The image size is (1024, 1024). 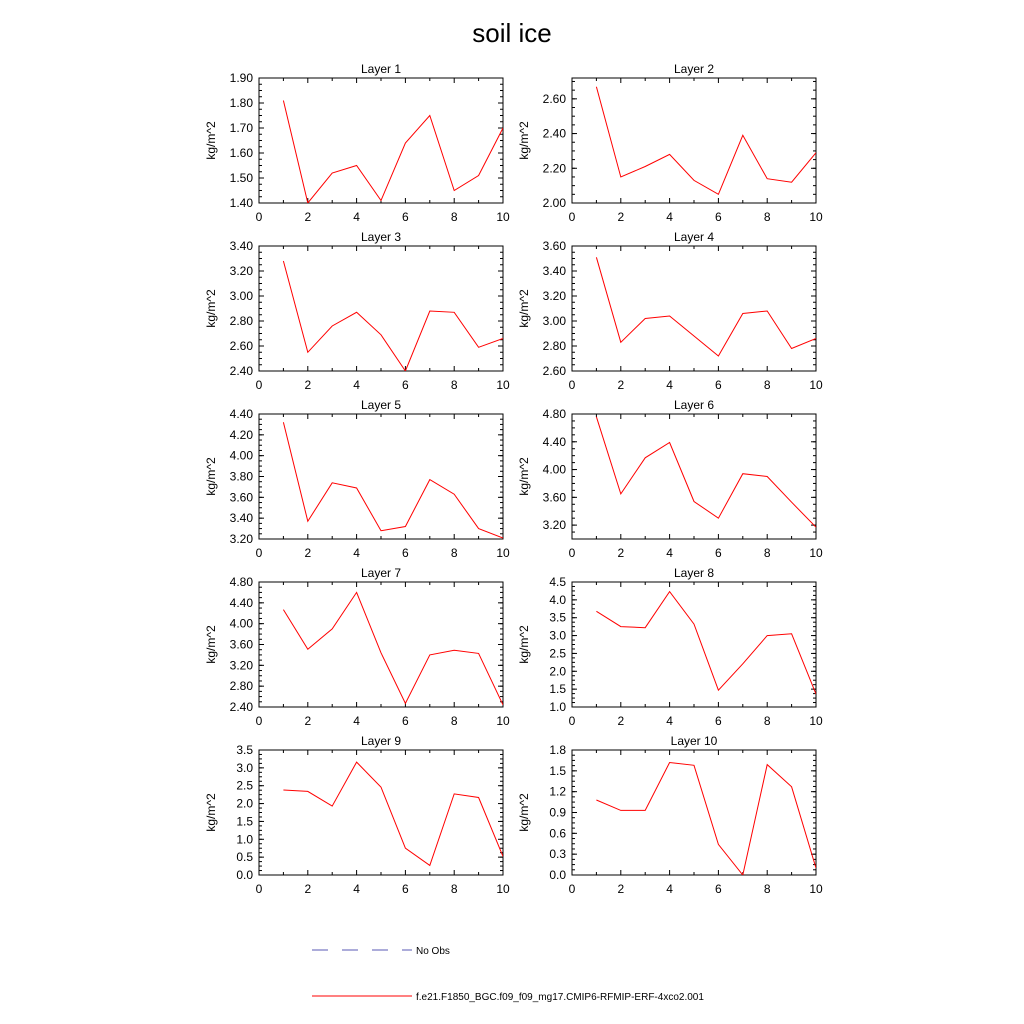 I want to click on y-tick-label: 1.50, so click(x=242, y=178).